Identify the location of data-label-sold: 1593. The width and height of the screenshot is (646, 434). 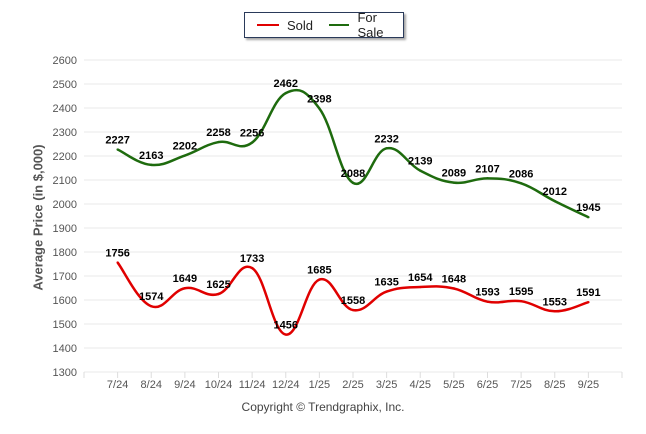
(487, 293).